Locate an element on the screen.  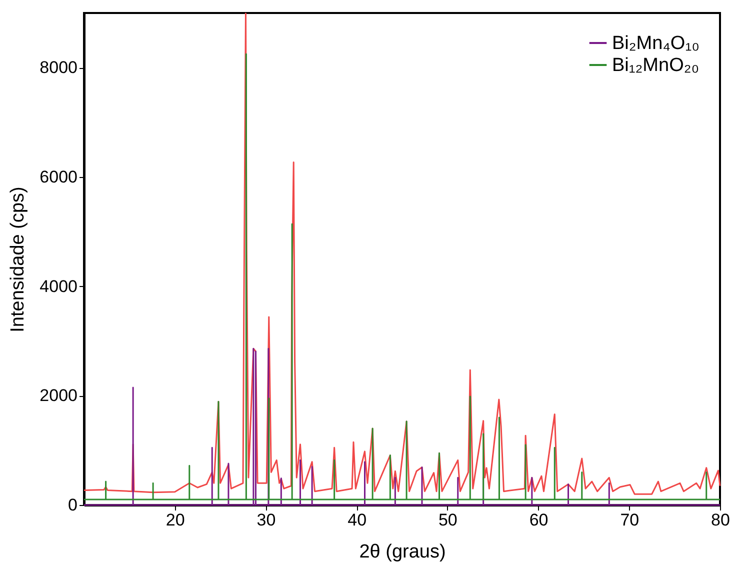
y-tick-label: 8000 is located at coordinates (59, 68).